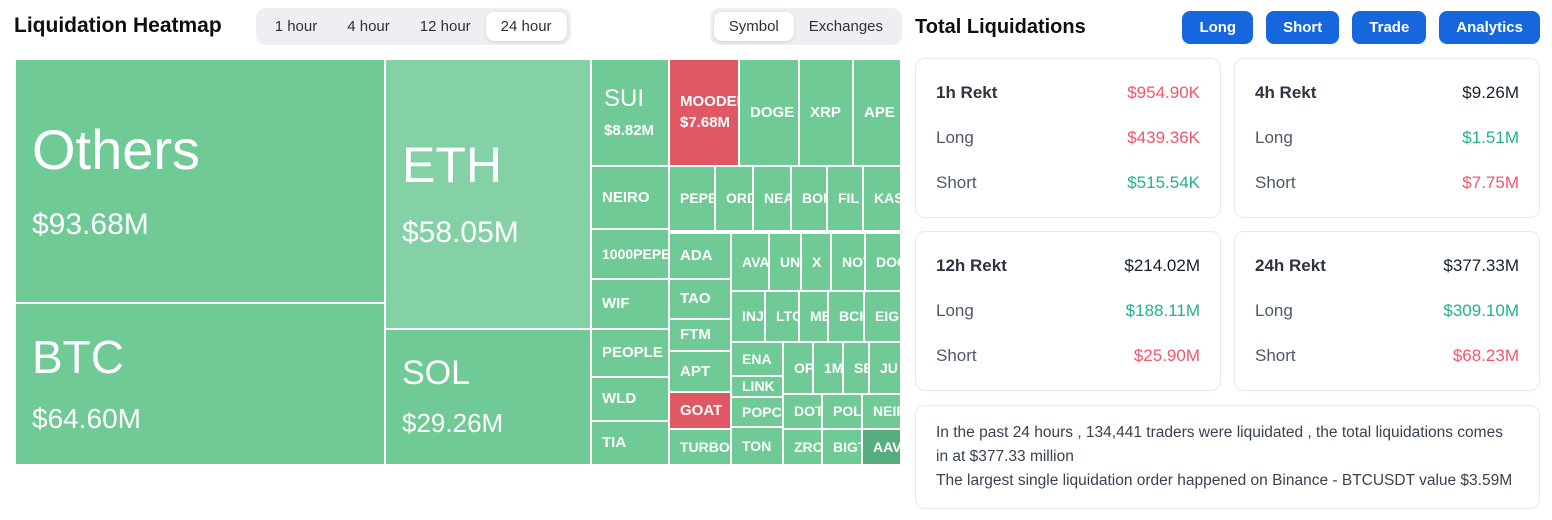 This screenshot has width=1552, height=520. What do you see at coordinates (368, 26) in the screenshot?
I see `time-filter-4-hour: 4 hour` at bounding box center [368, 26].